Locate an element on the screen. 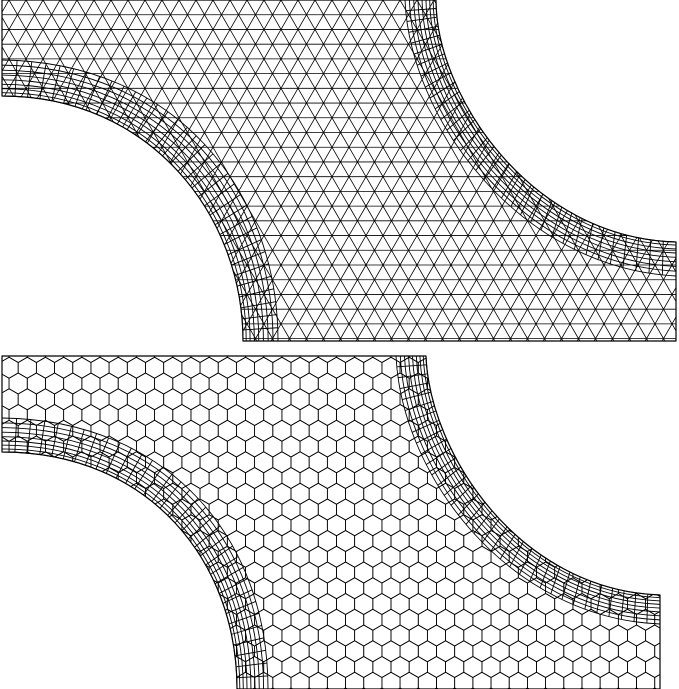 This screenshot has width=679, height=689. top-left-bl-radial-line is located at coordinates (104, 97).